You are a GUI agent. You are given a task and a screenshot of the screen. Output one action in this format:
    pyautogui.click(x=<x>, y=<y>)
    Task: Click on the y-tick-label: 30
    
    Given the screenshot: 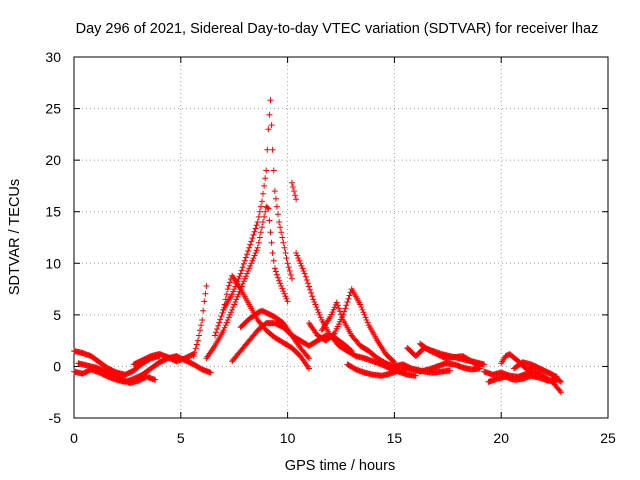 What is the action you would take?
    pyautogui.click(x=53, y=57)
    